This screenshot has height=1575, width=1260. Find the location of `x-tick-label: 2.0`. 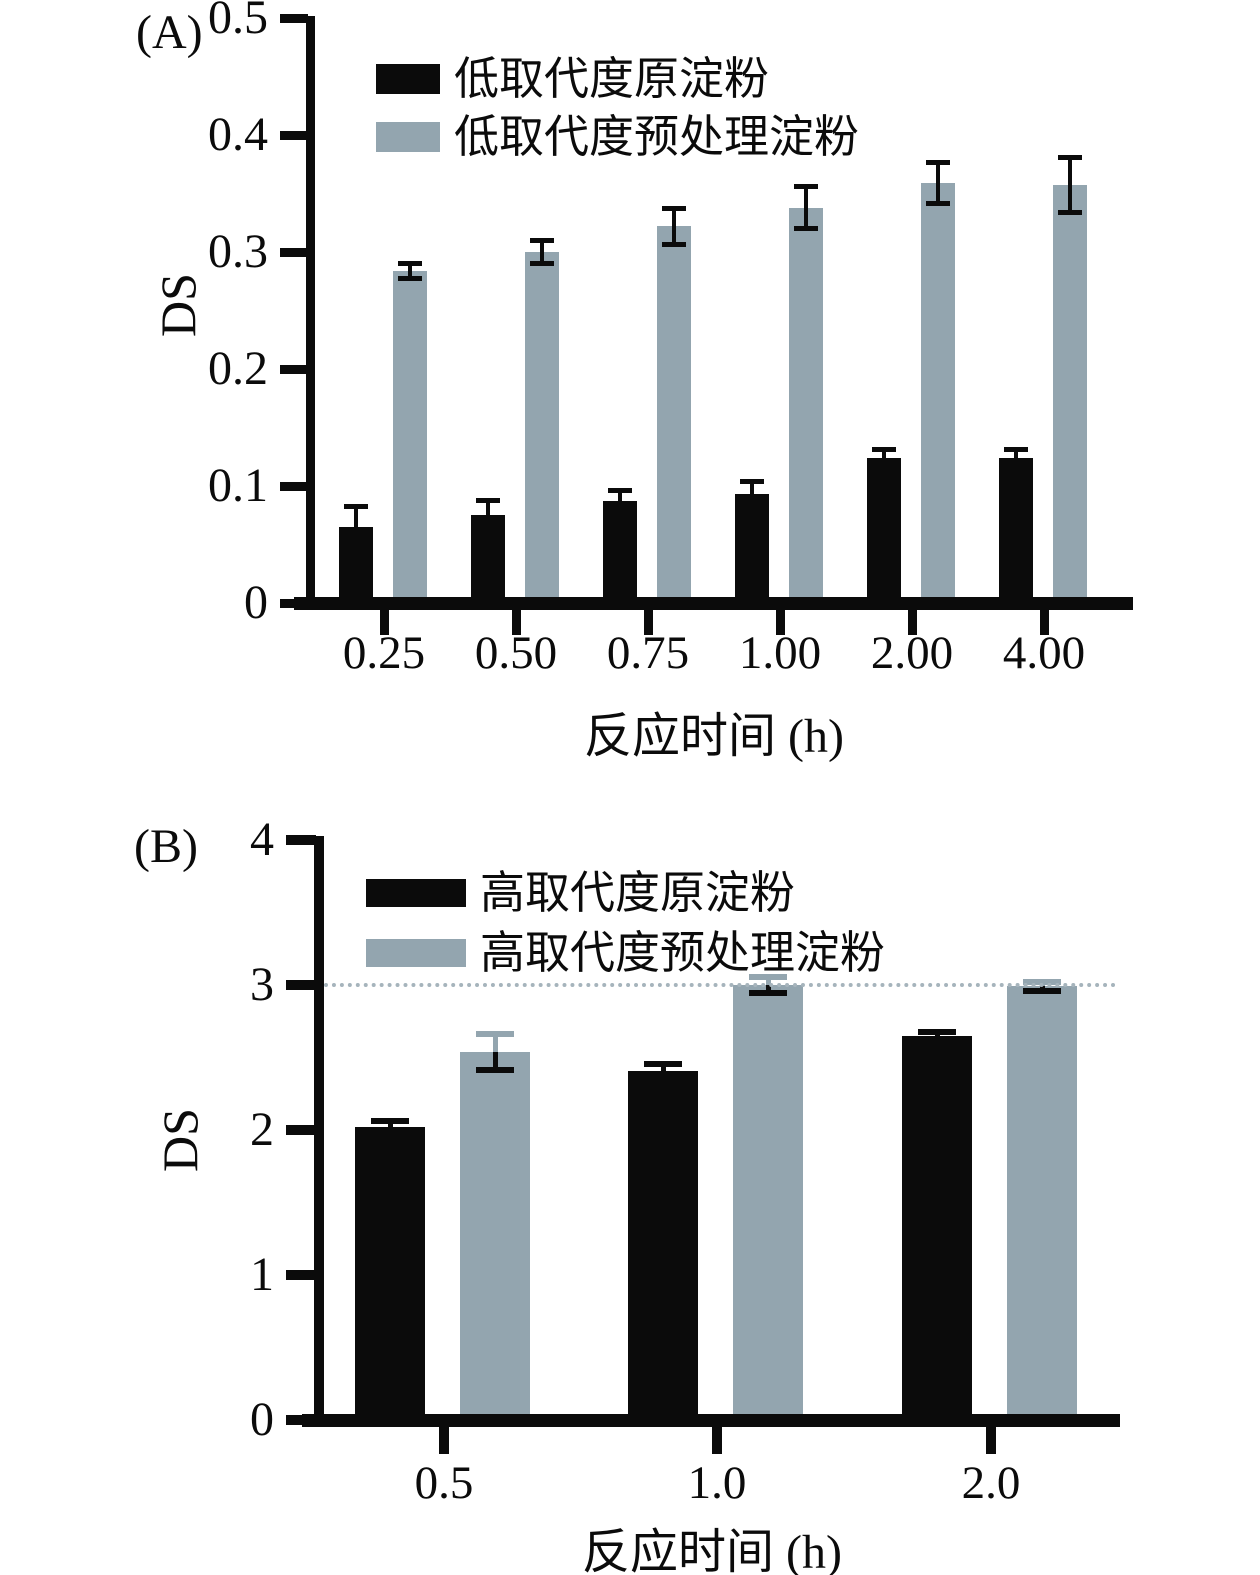

x-tick-label: 2.0 is located at coordinates (991, 1483).